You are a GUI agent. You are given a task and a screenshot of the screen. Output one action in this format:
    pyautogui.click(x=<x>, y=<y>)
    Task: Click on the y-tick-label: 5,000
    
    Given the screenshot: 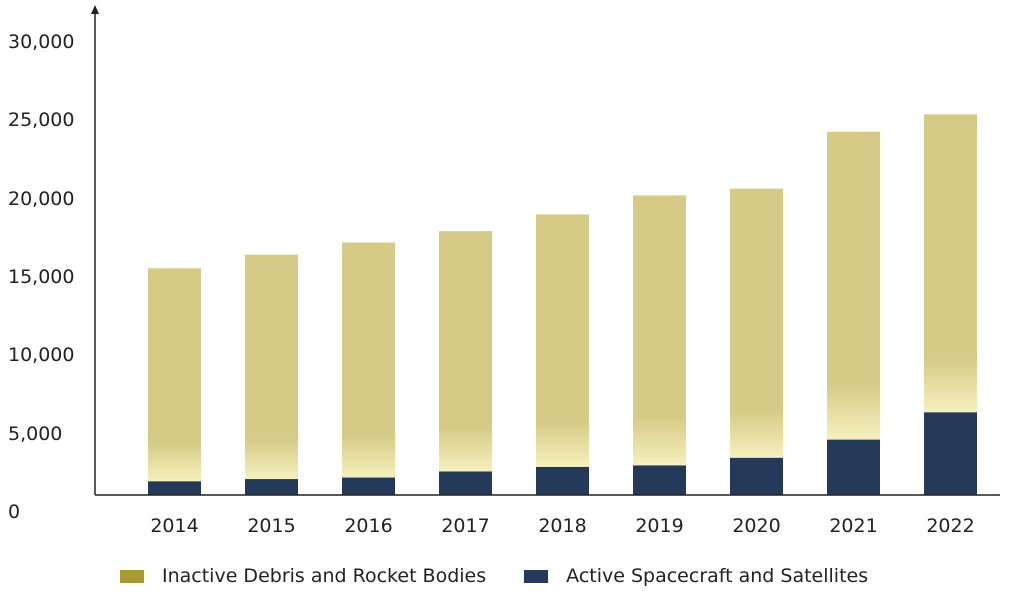 What is the action you would take?
    pyautogui.click(x=35, y=434)
    